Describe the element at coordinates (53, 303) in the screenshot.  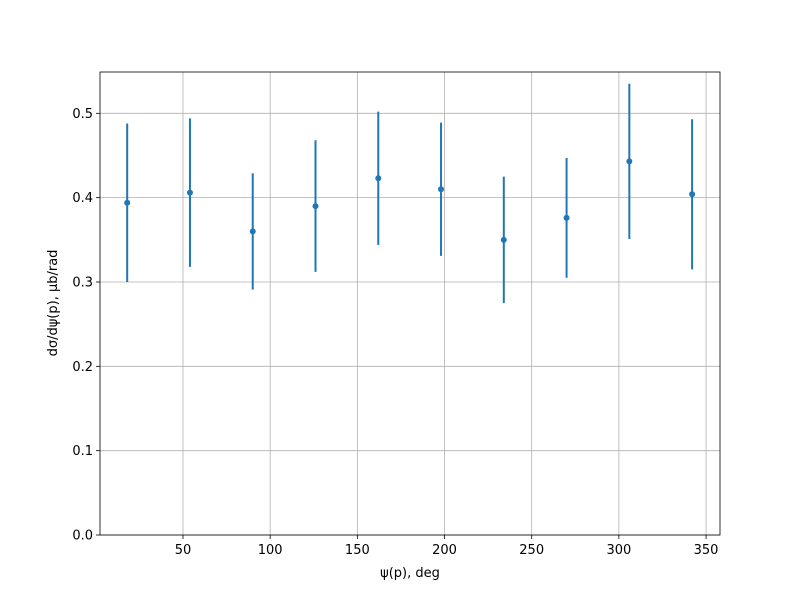
I see `y-axis-label: dσ/dψ(p), μb/rad` at that location.